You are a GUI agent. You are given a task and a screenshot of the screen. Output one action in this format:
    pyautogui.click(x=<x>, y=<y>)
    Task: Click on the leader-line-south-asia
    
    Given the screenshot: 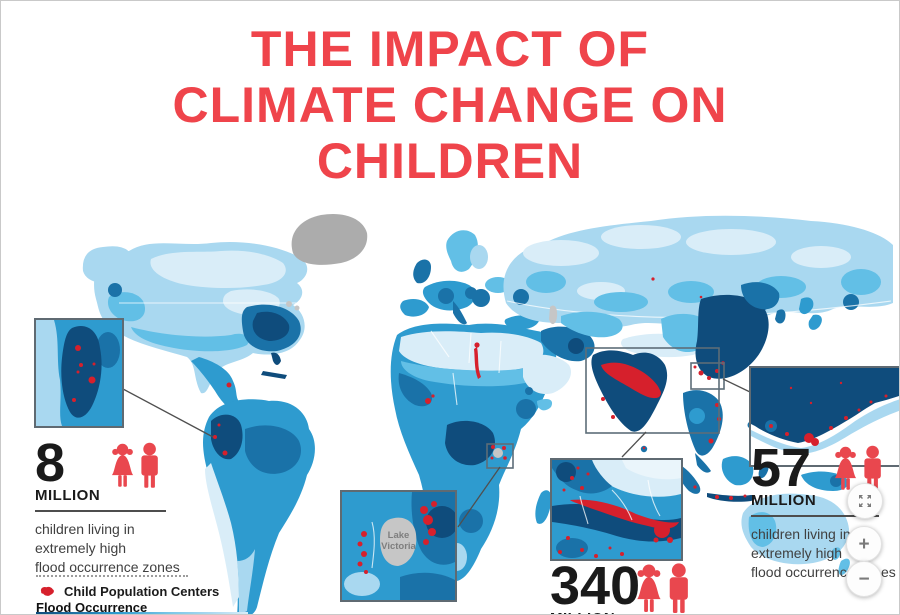 What is the action you would take?
    pyautogui.click(x=634, y=444)
    